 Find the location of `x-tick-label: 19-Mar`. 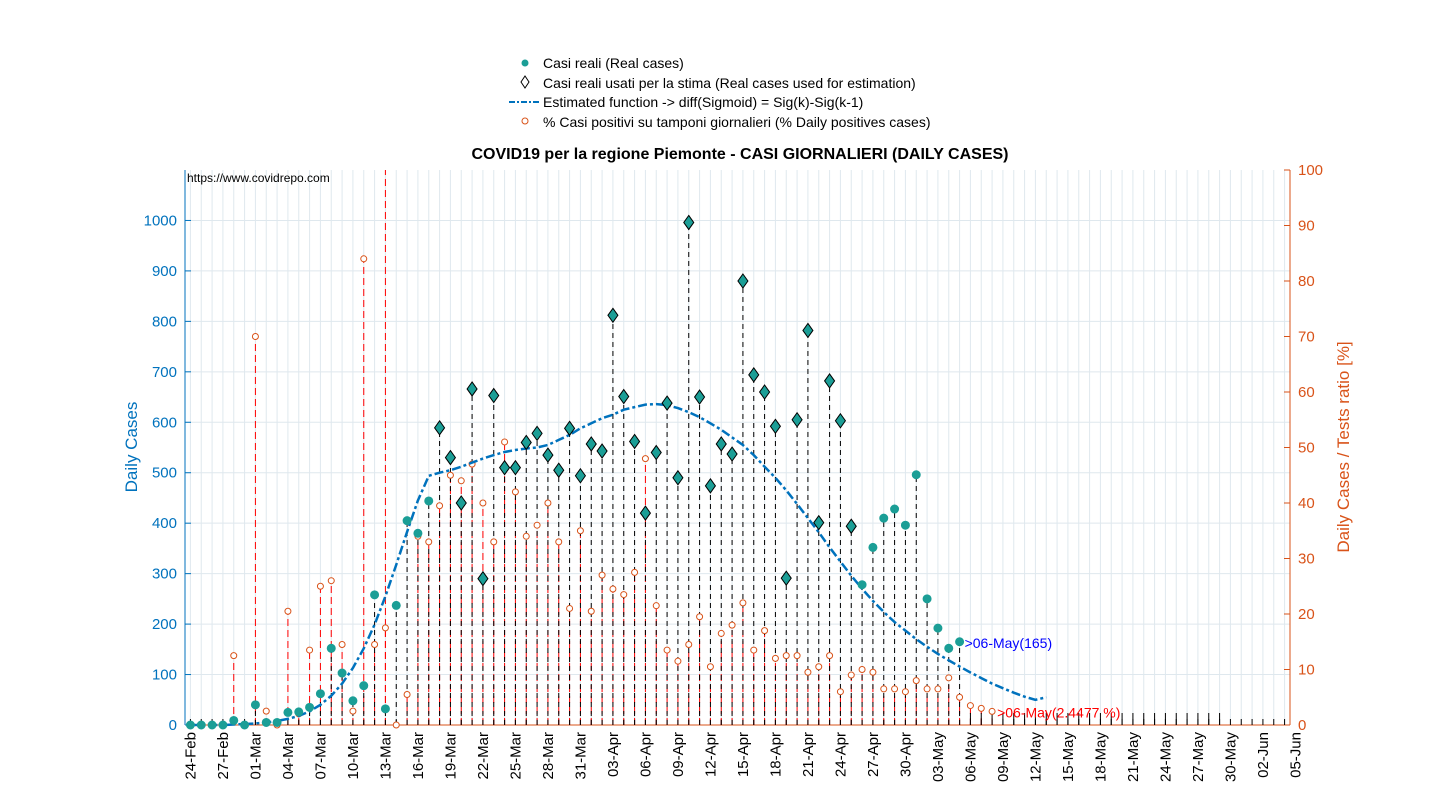

x-tick-label: 19-Mar is located at coordinates (450, 756).